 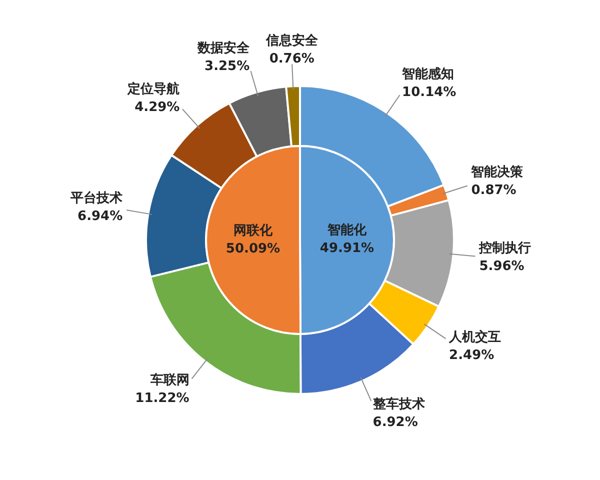 What do you see at coordinates (157, 108) in the screenshot?
I see `data-label: 4.29%` at bounding box center [157, 108].